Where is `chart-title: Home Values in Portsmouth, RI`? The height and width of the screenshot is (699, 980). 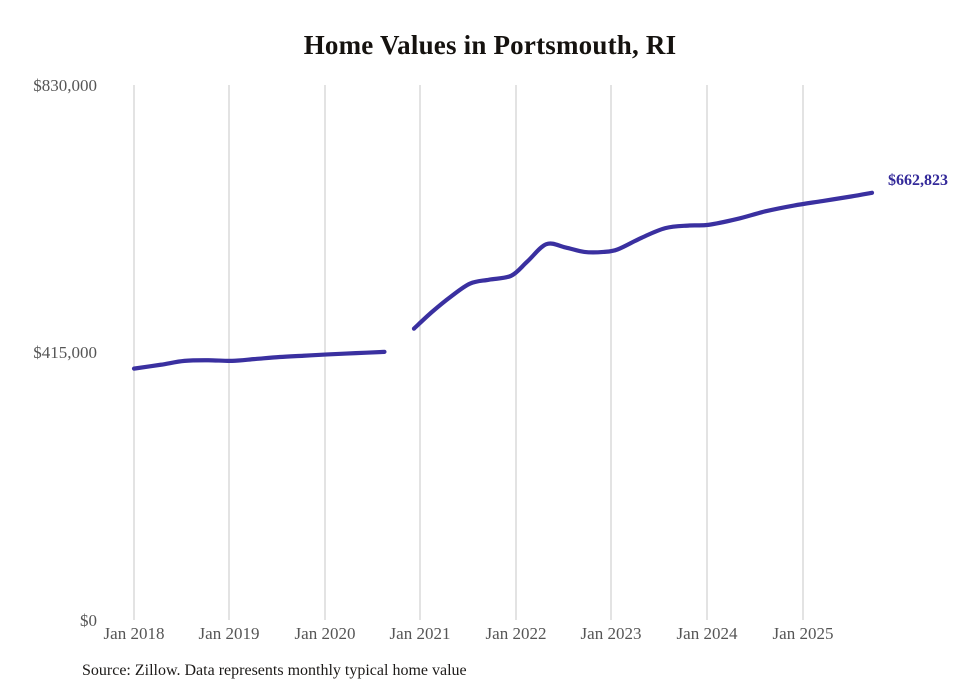
chart-title: Home Values in Portsmouth, RI is located at coordinates (490, 45).